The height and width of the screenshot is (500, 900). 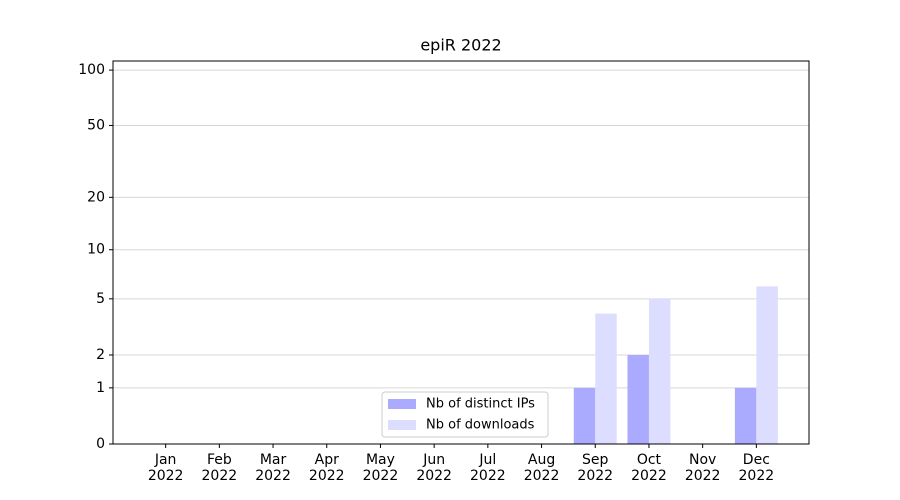 I want to click on x-tick-label: Feb 2022, so click(x=219, y=468).